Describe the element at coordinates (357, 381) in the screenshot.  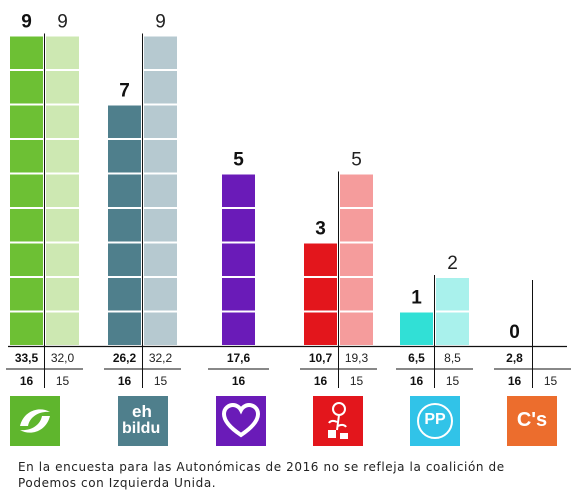
I see `pse-year-15-label: 15` at that location.